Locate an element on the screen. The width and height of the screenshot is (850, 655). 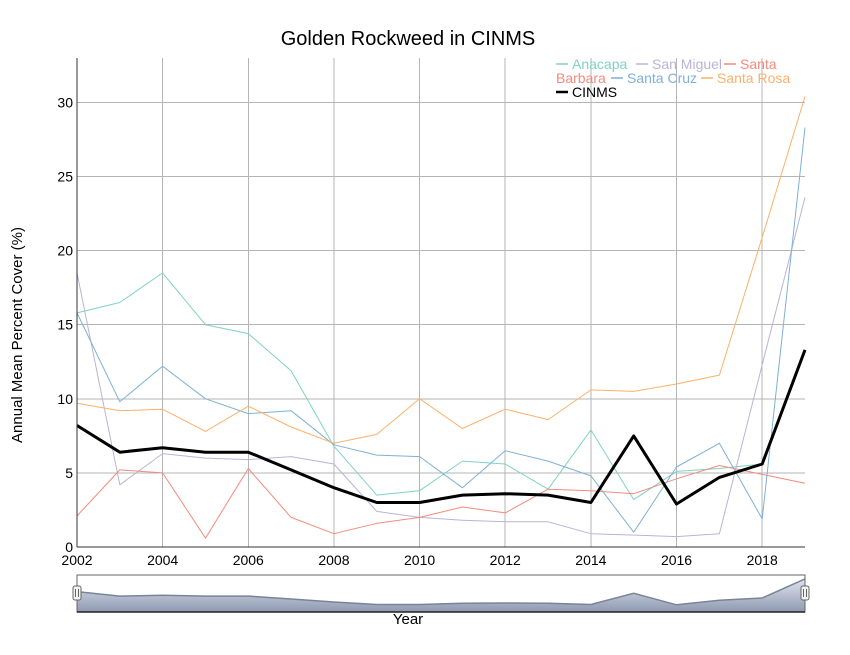
y-tick-label: 0 is located at coordinates (69, 547).